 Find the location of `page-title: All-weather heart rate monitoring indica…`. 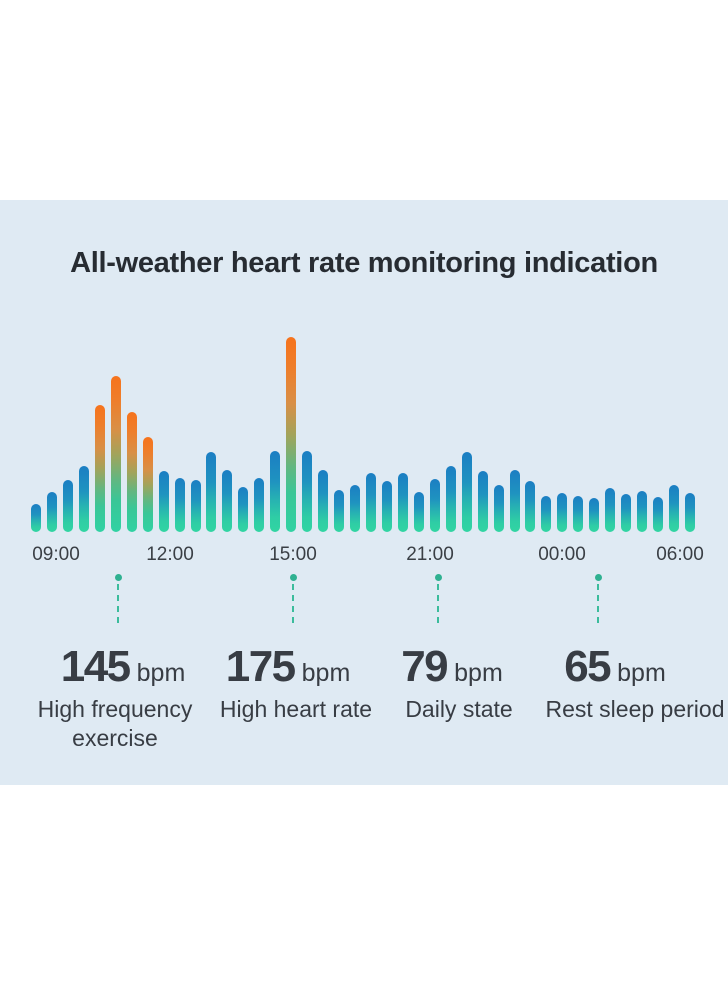

page-title: All-weather heart rate monitoring indica… is located at coordinates (364, 263).